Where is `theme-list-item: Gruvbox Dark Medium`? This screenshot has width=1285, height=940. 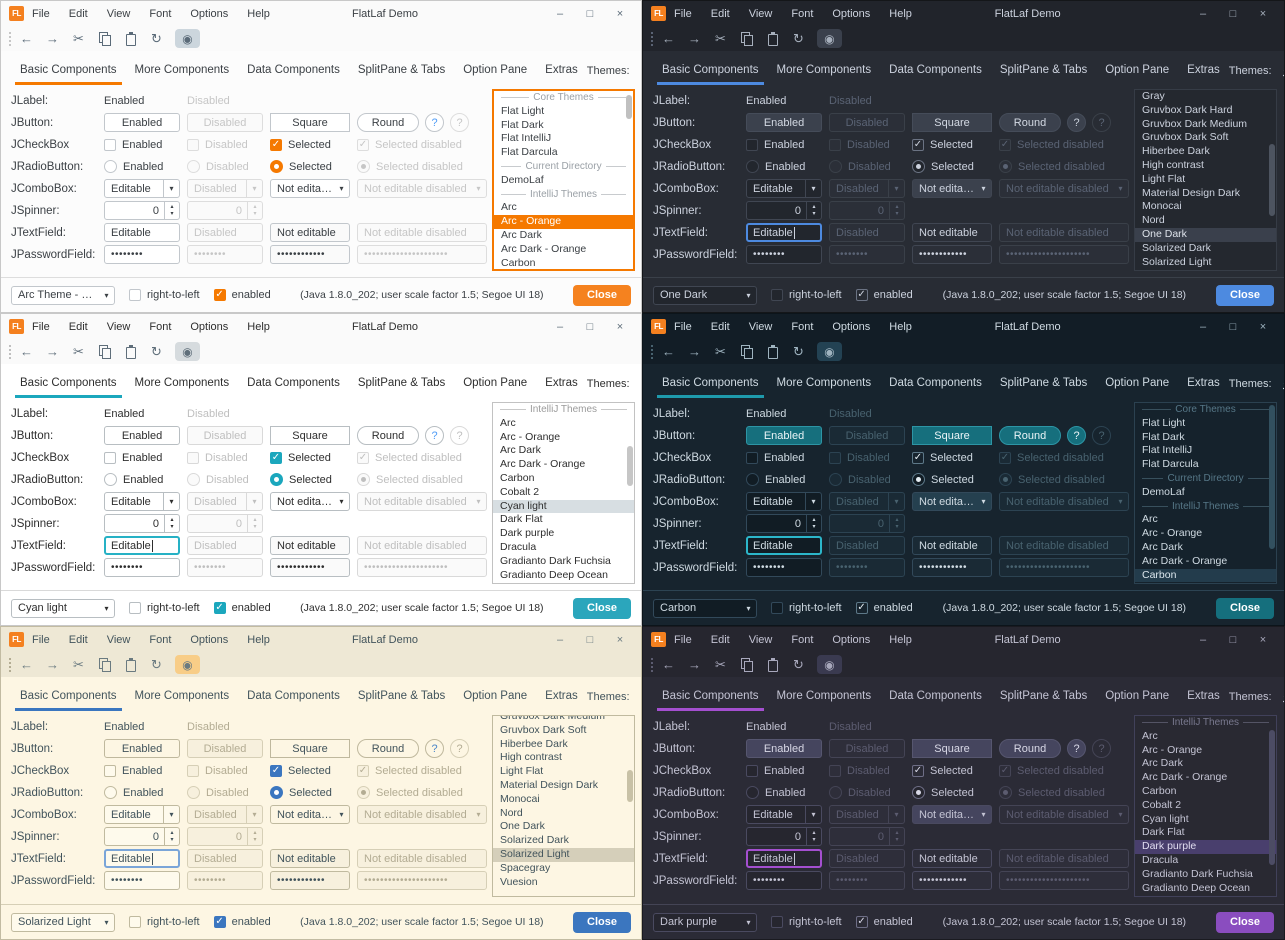 theme-list-item: Gruvbox Dark Medium is located at coordinates (1195, 123).